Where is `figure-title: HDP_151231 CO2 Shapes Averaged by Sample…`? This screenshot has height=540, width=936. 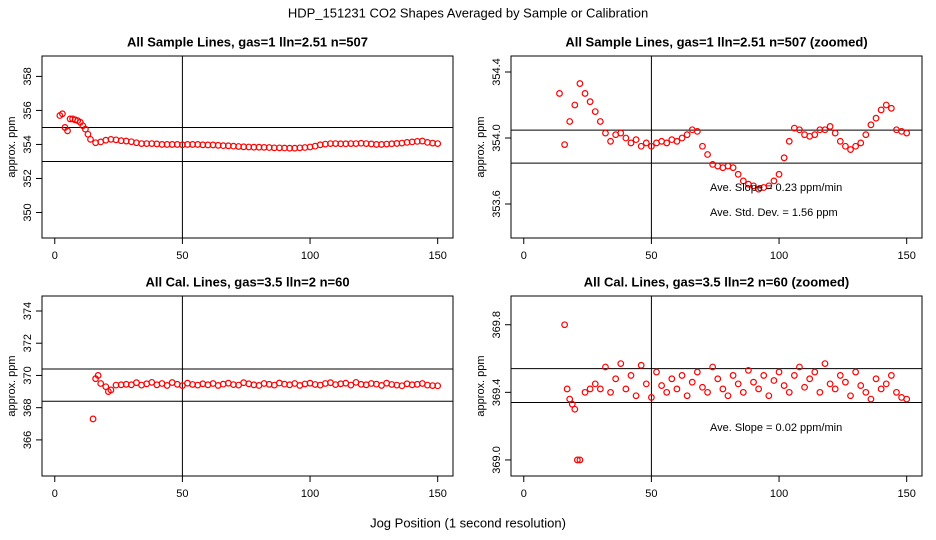
figure-title: HDP_151231 CO2 Shapes Averaged by Sample… is located at coordinates (468, 12).